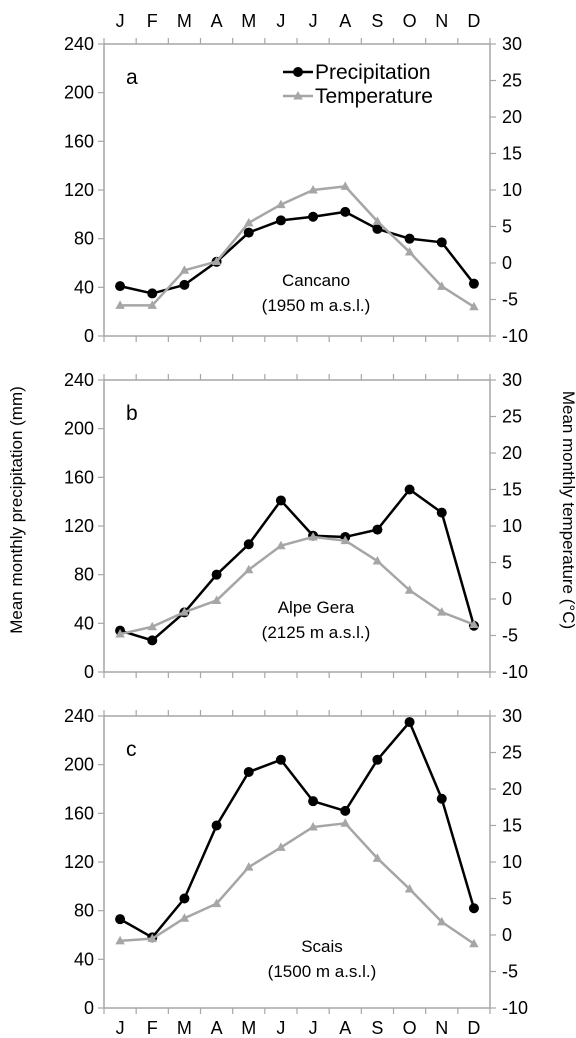  What do you see at coordinates (373, 72) in the screenshot?
I see `legend-label: Precipitation` at bounding box center [373, 72].